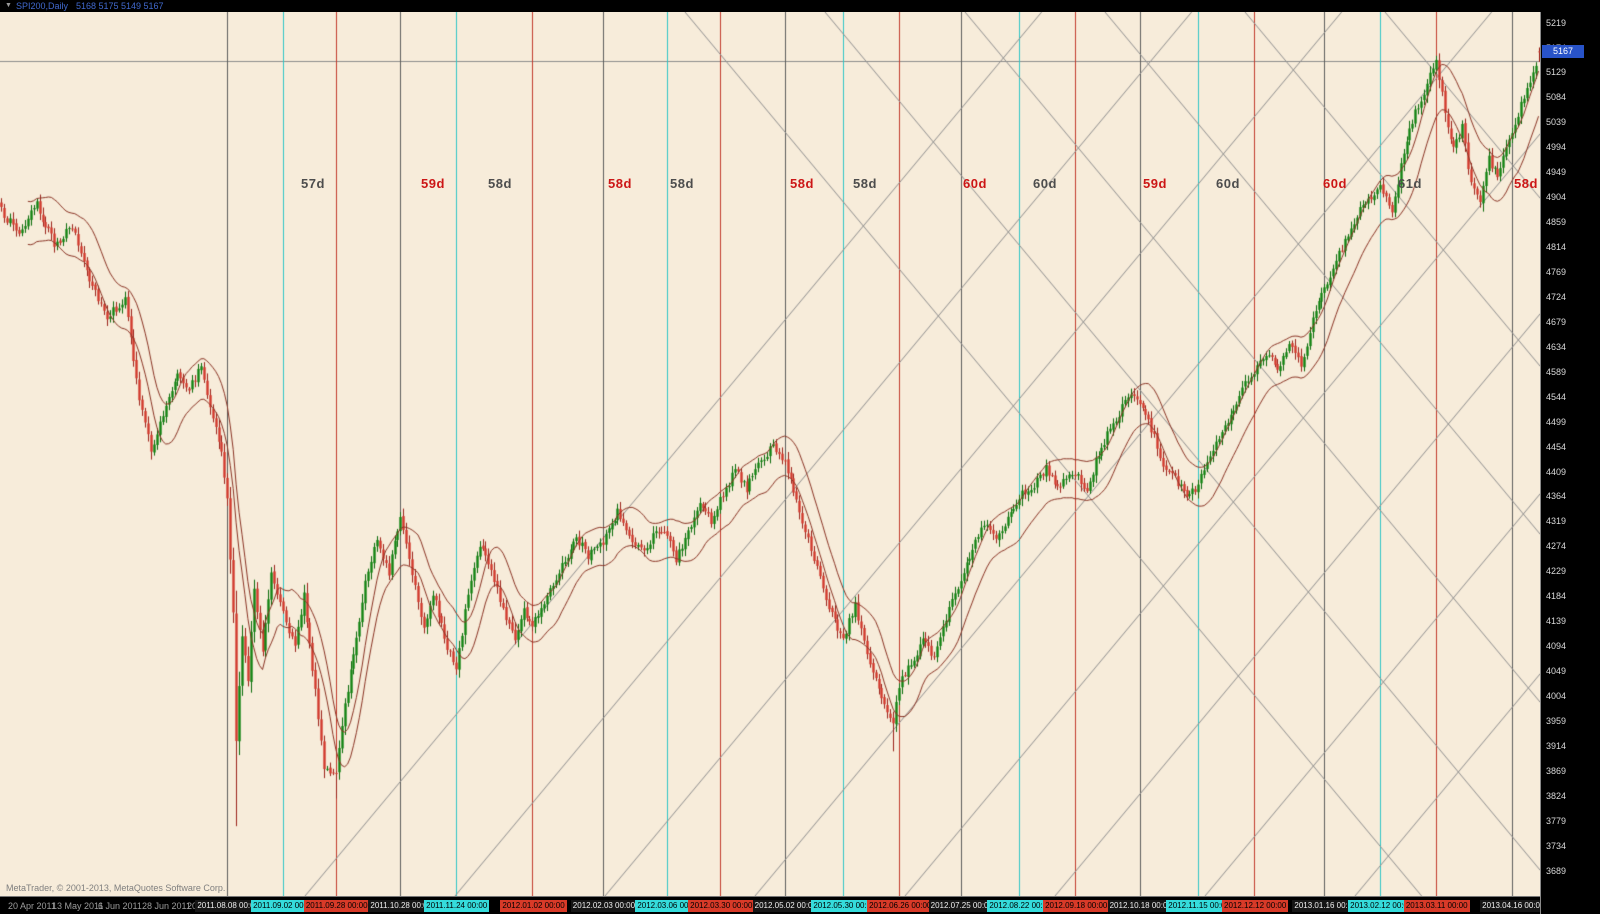  I want to click on cycle-line-date-label: 2013.01.16 00:00, so click(1325, 906).